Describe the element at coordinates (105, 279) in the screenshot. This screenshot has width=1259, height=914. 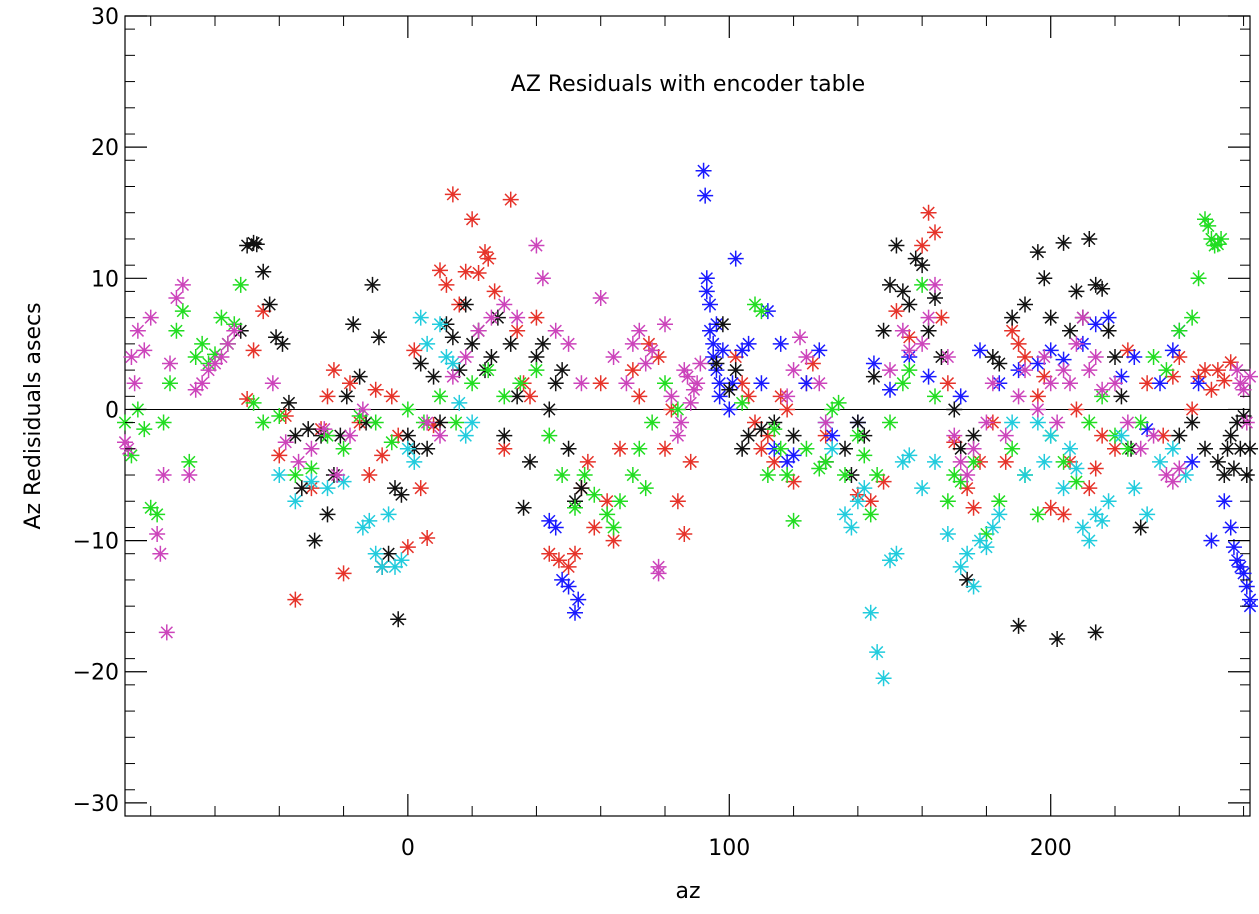
I see `y-tick-label: 10` at that location.